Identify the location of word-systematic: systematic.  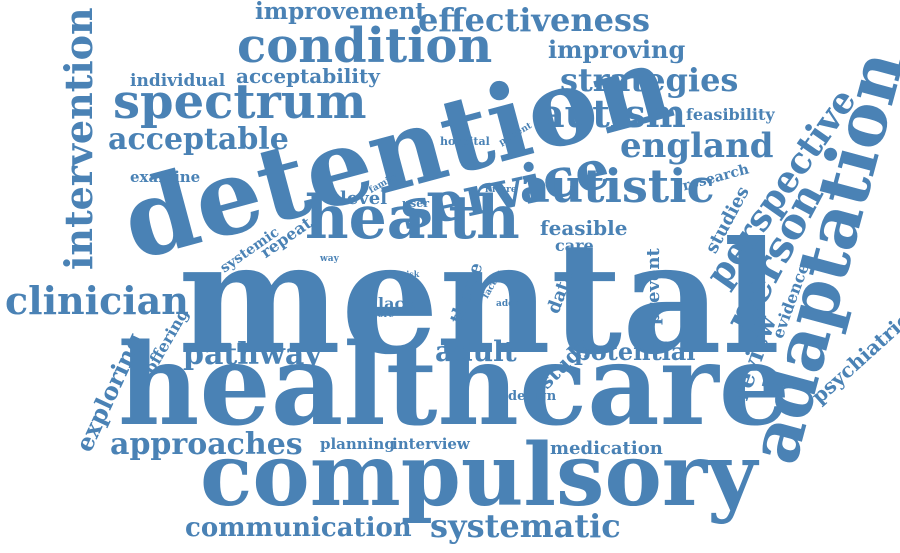
(525, 526).